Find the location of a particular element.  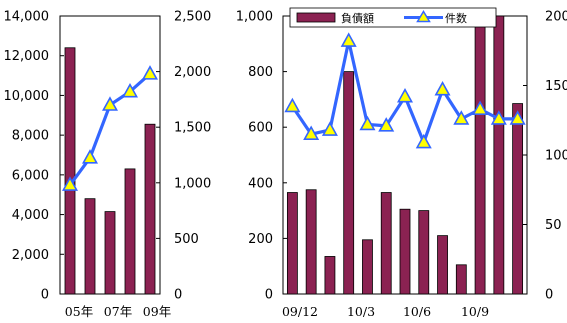

legend-box is located at coordinates (393, 17).